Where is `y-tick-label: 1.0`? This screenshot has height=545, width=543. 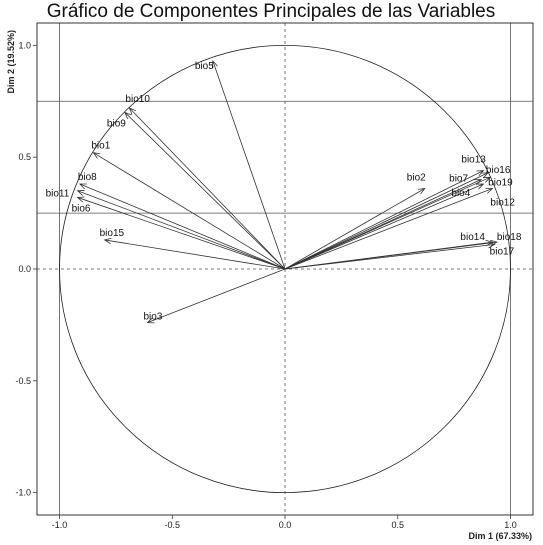 y-tick-label: 1.0 is located at coordinates (24, 45).